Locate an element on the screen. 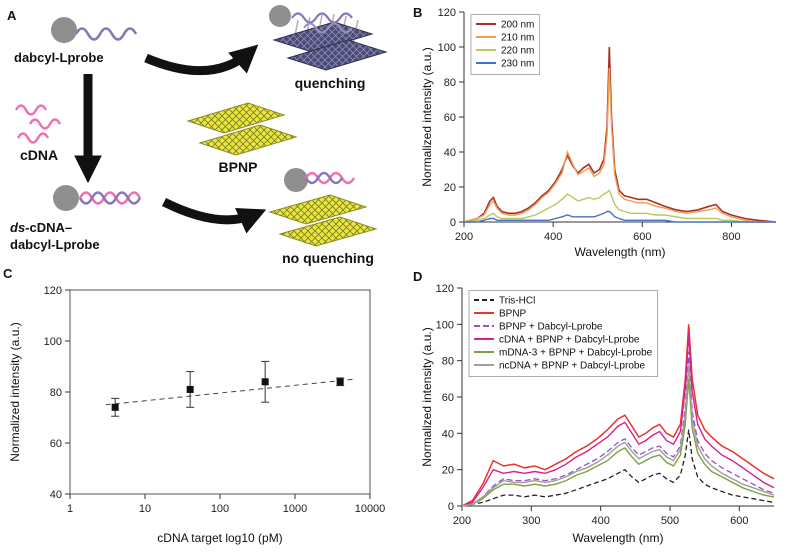 This screenshot has width=788, height=554. arrow-to-no-quenching is located at coordinates (214, 215).